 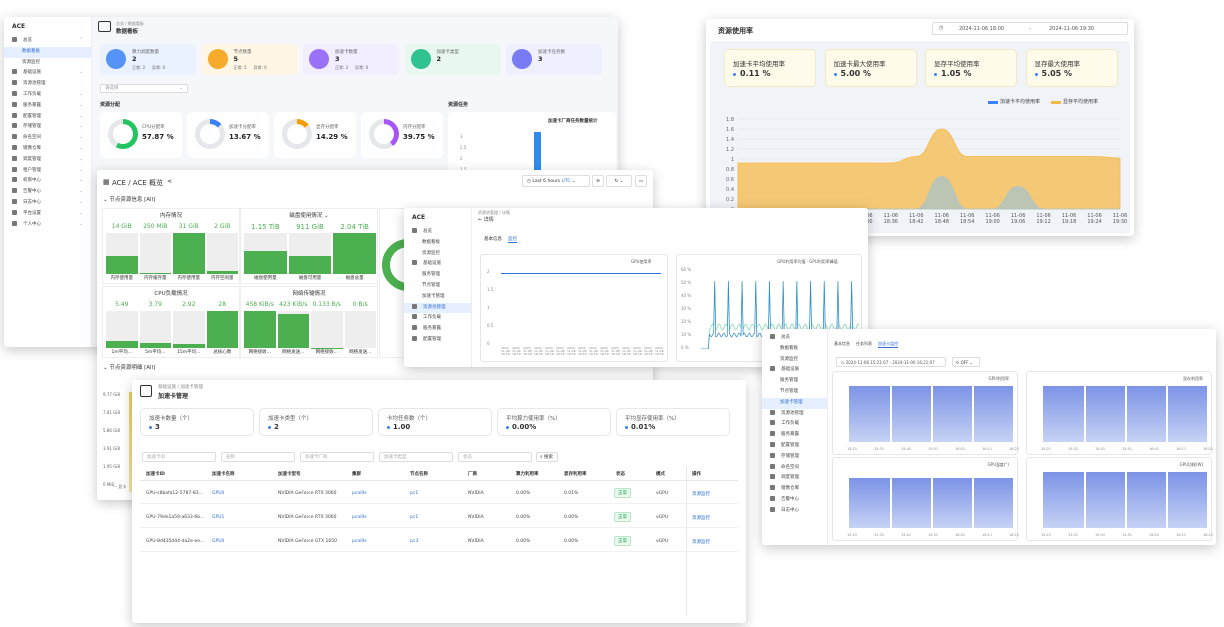 What do you see at coordinates (960, 449) in the screenshot?
I see `xtick: 16:01` at bounding box center [960, 449].